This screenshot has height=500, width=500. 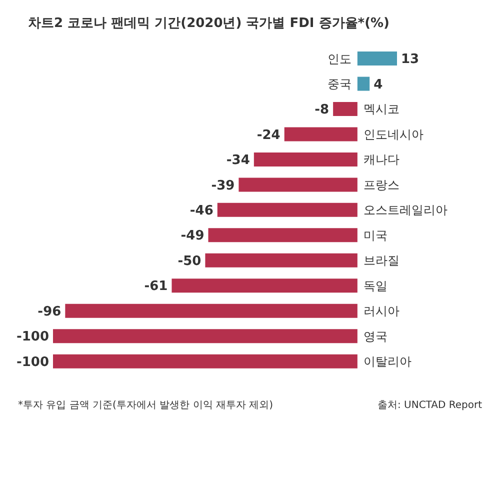 What do you see at coordinates (410, 60) in the screenshot?
I see `data-label: 13` at bounding box center [410, 60].